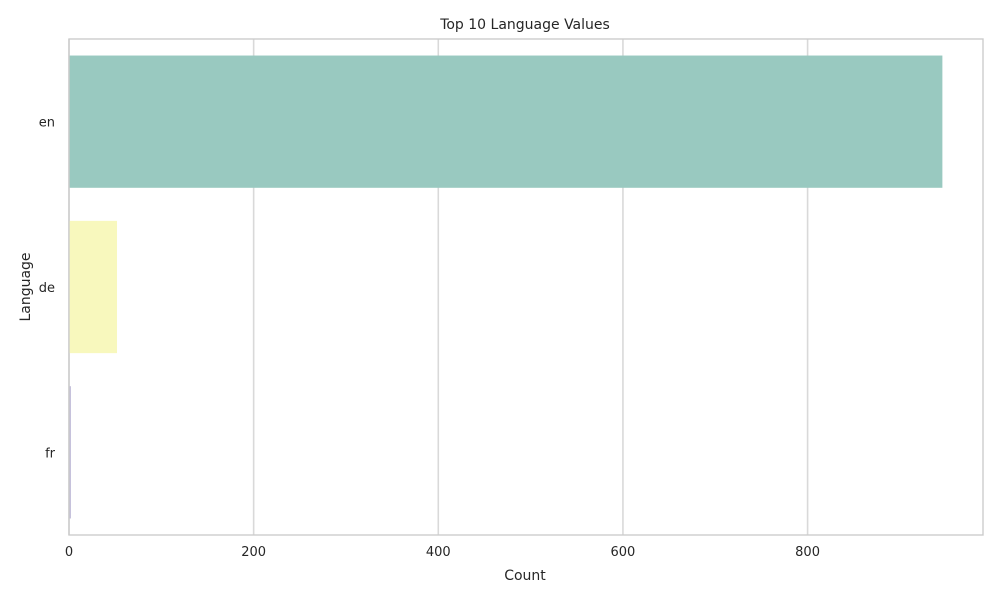  What do you see at coordinates (70, 452) in the screenshot?
I see `bar-fr` at bounding box center [70, 452].